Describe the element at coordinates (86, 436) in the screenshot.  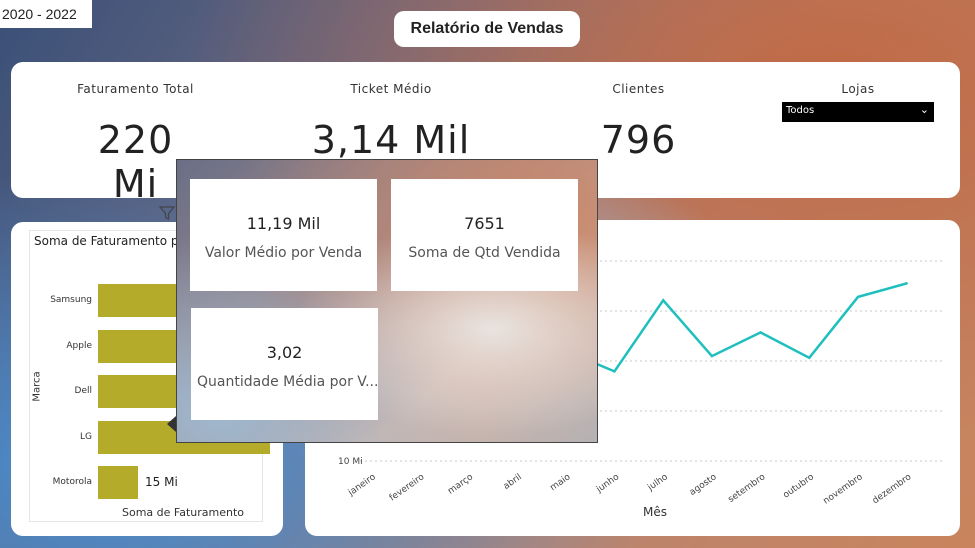
I see `bar-category-label: LG` at that location.